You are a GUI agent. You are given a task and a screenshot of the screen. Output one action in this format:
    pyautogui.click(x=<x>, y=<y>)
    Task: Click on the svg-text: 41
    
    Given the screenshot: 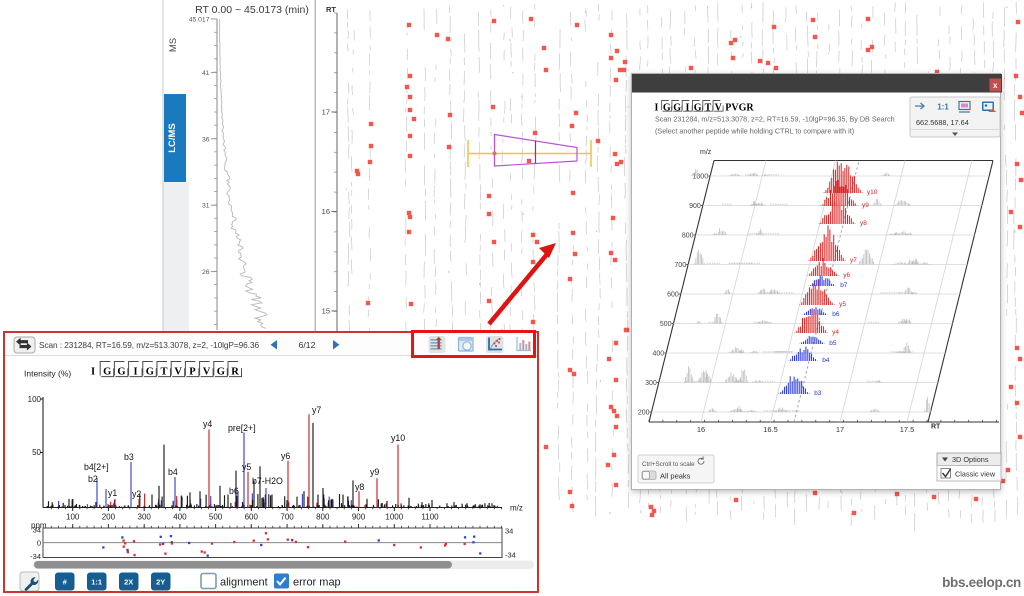 What is the action you would take?
    pyautogui.click(x=206, y=73)
    